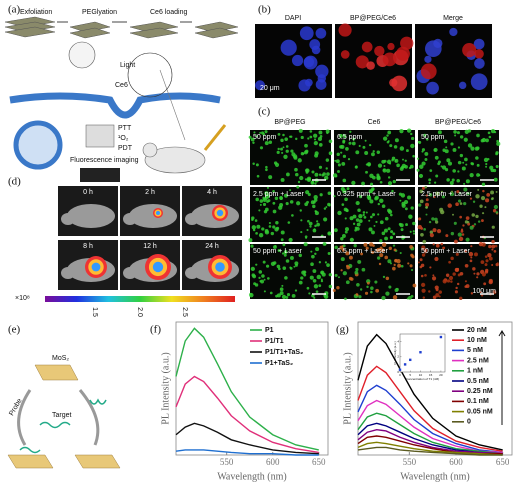 The width and height of the screenshot is (519, 485). What do you see at coordinates (485, 291) in the screenshot?
I see `scale-label: 100 μm` at bounding box center [485, 291].